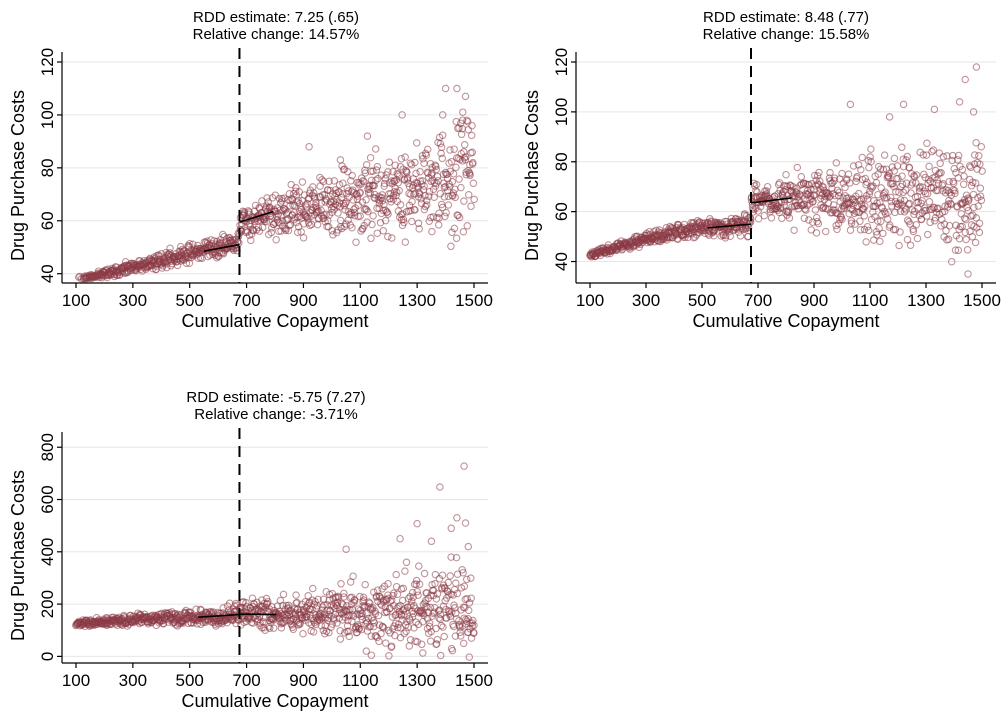  What do you see at coordinates (275, 414) in the screenshot?
I see `chart-subtitle: Relative change: -3.71%` at bounding box center [275, 414].